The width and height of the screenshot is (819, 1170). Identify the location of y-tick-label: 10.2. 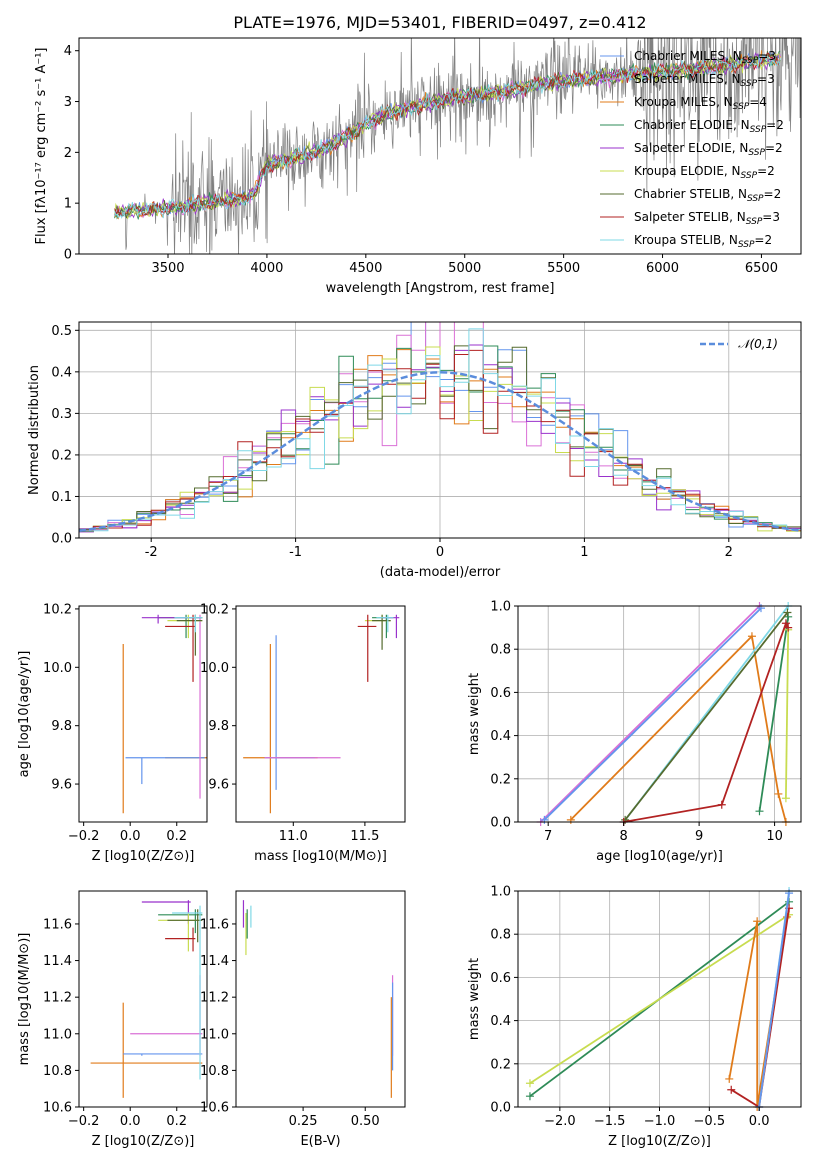
(214, 609).